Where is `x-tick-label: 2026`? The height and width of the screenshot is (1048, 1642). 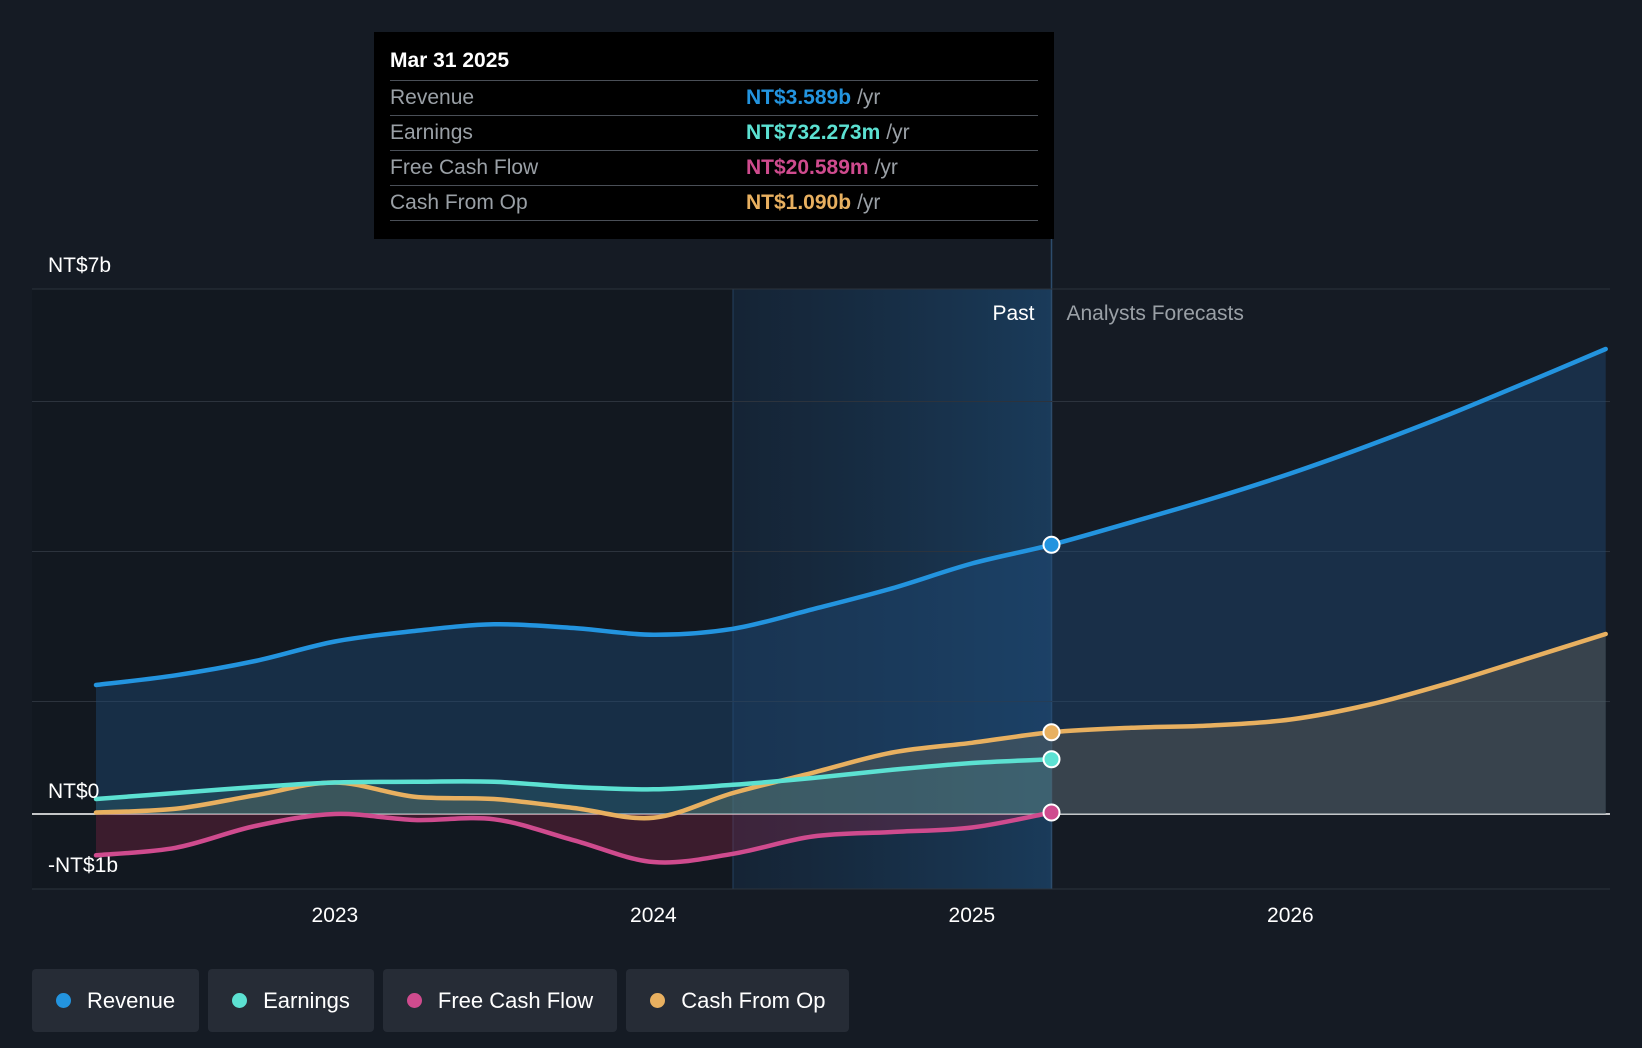 x-tick-label: 2026 is located at coordinates (1290, 915).